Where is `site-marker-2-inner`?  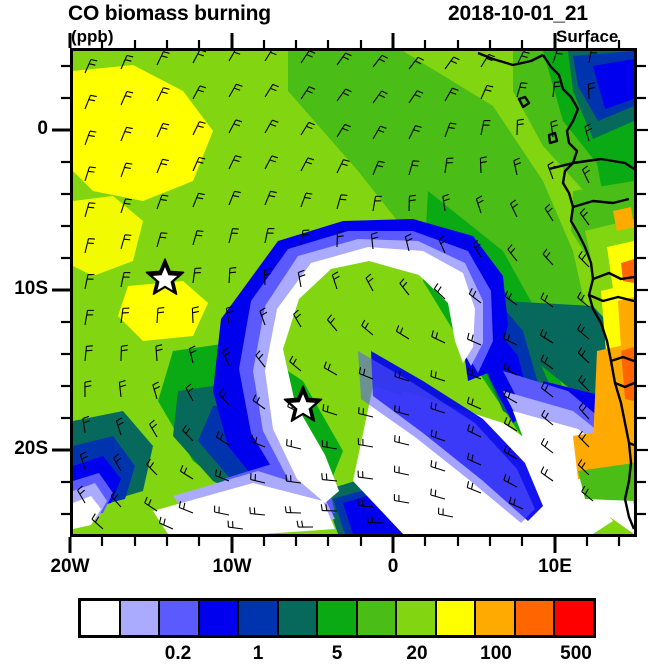
site-marker-2-inner is located at coordinates (303, 406).